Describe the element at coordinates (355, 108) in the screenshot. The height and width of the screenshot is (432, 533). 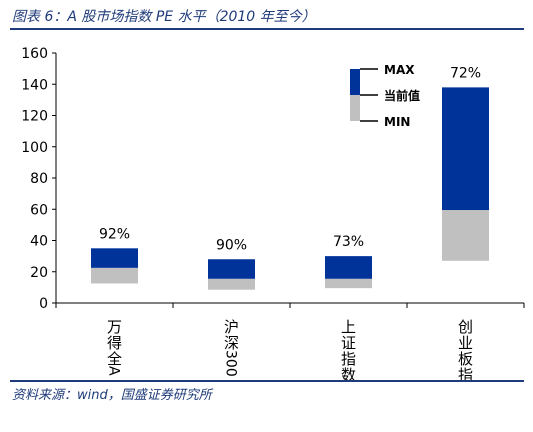
I see `legend-lower-swatch` at that location.